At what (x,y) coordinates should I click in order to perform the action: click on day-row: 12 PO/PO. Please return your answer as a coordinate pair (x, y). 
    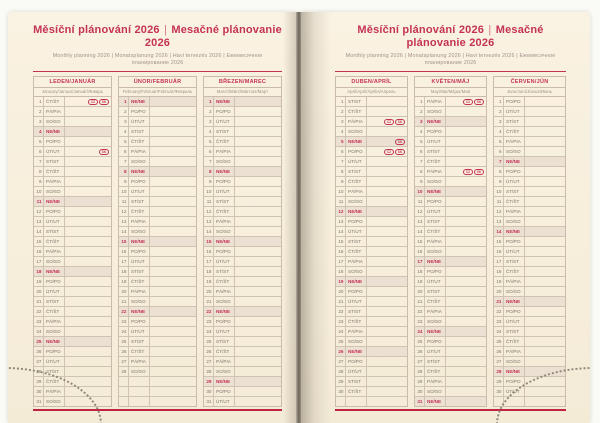
    Looking at the image, I should click on (72, 212).